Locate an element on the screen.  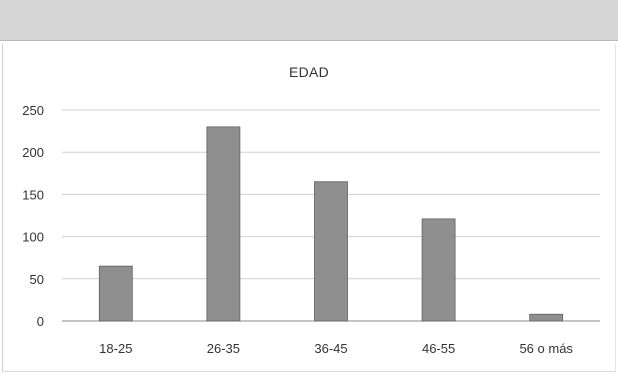
y-tick-label: 250 is located at coordinates (33, 110).